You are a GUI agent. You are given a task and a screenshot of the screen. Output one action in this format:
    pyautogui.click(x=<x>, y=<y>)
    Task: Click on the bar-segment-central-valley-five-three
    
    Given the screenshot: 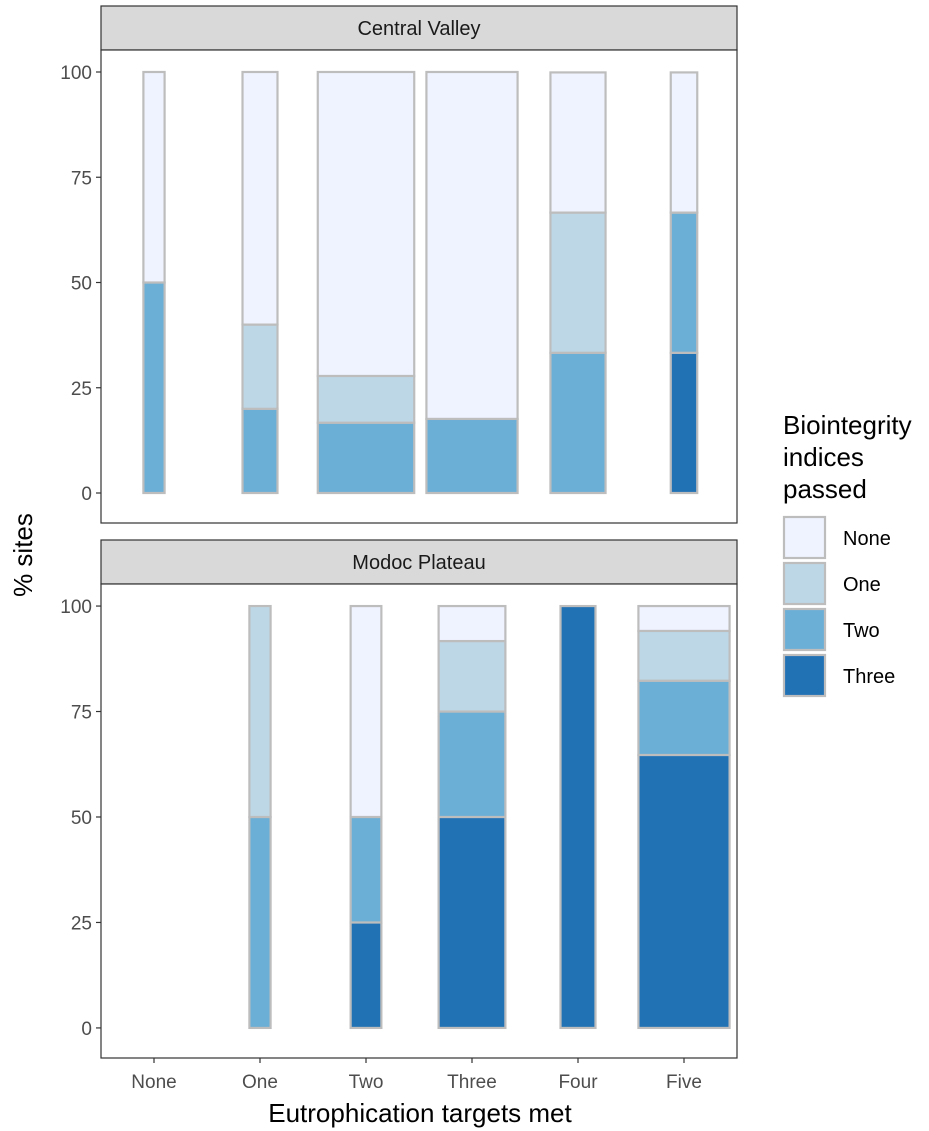 What is the action you would take?
    pyautogui.click(x=684, y=423)
    